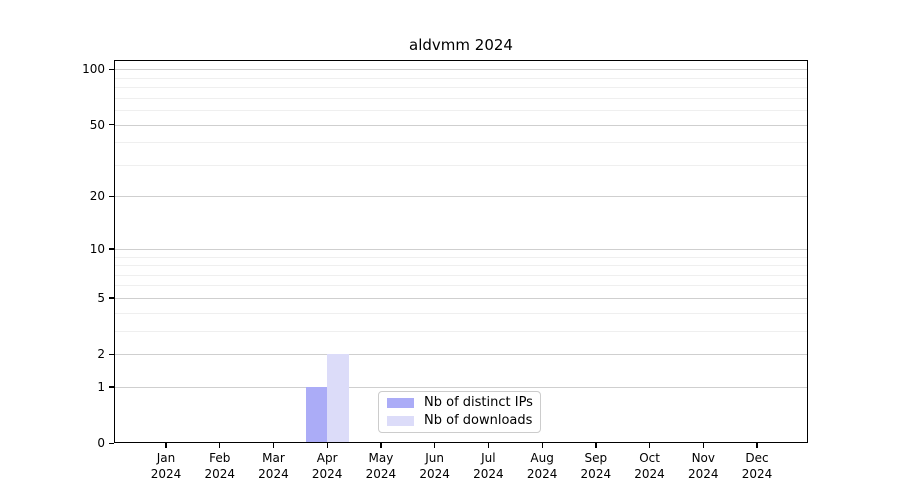 Image resolution: width=900 pixels, height=500 pixels. I want to click on x-tick-label: Dec 2024, so click(757, 466).